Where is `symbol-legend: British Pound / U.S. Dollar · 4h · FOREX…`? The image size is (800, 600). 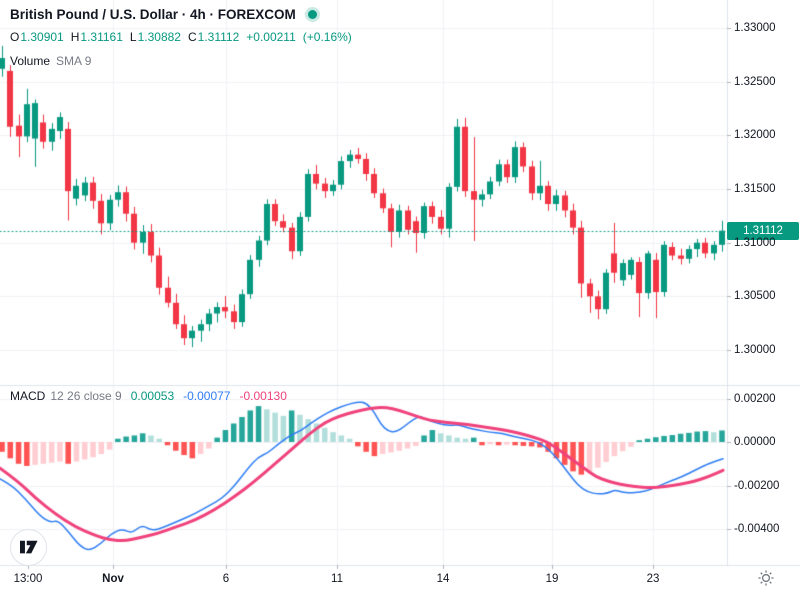 symbol-legend: British Pound / U.S. Dollar · 4h · FOREX… is located at coordinates (163, 14).